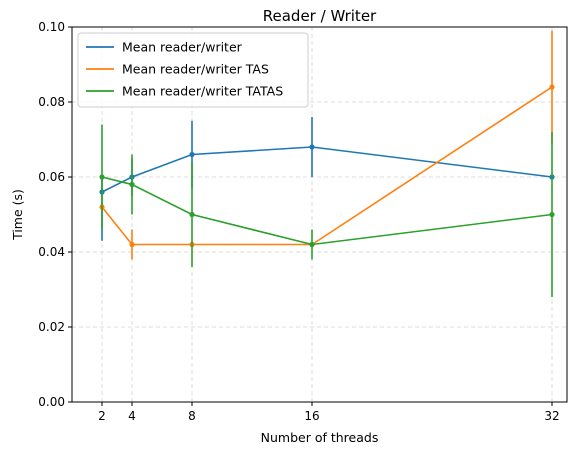  Describe the element at coordinates (51, 327) in the screenshot. I see `y-tick-label: 0.02` at that location.